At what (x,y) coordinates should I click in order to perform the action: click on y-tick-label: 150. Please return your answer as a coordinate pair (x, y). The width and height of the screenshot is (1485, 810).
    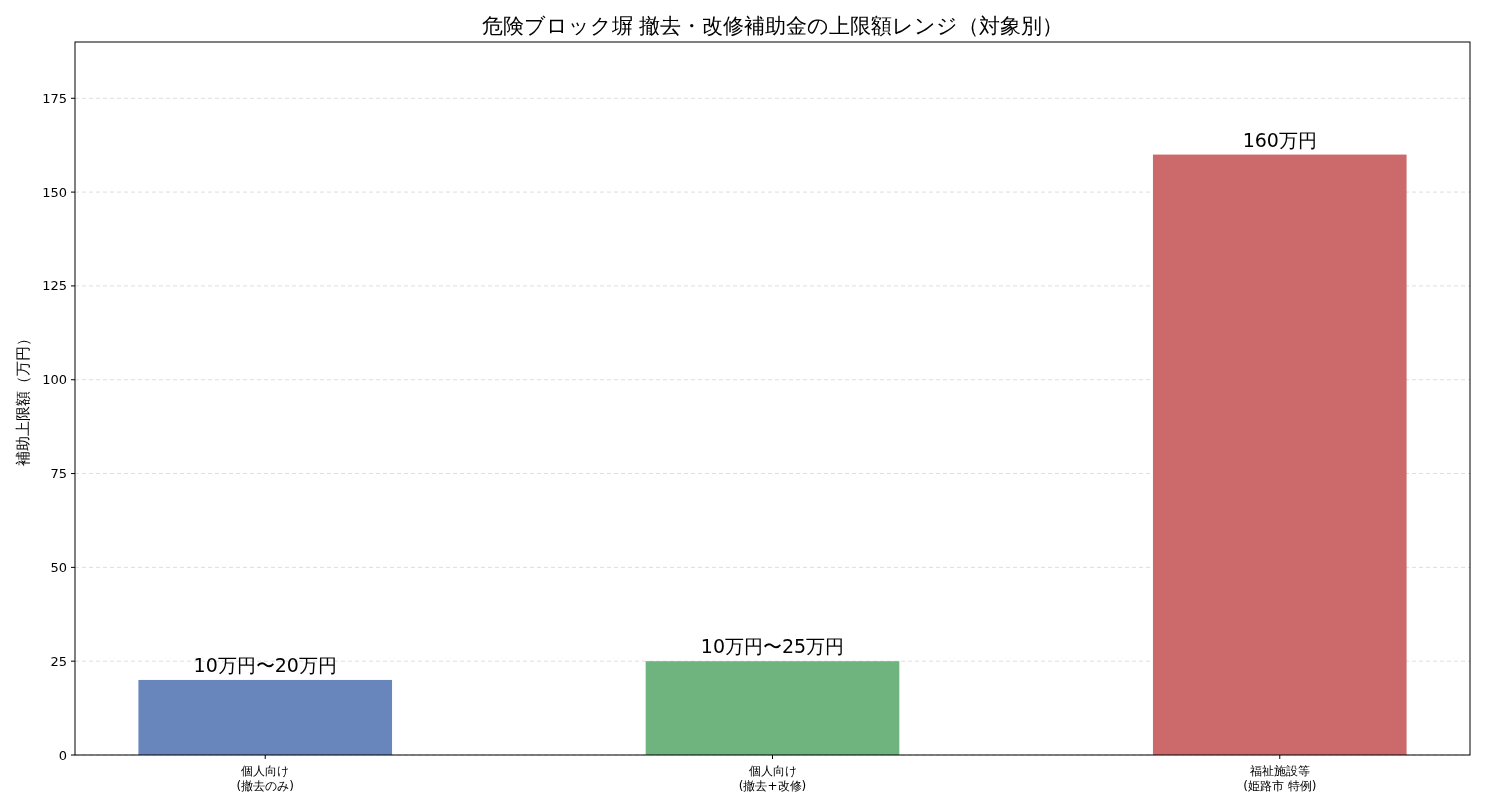
    Looking at the image, I should click on (54, 192).